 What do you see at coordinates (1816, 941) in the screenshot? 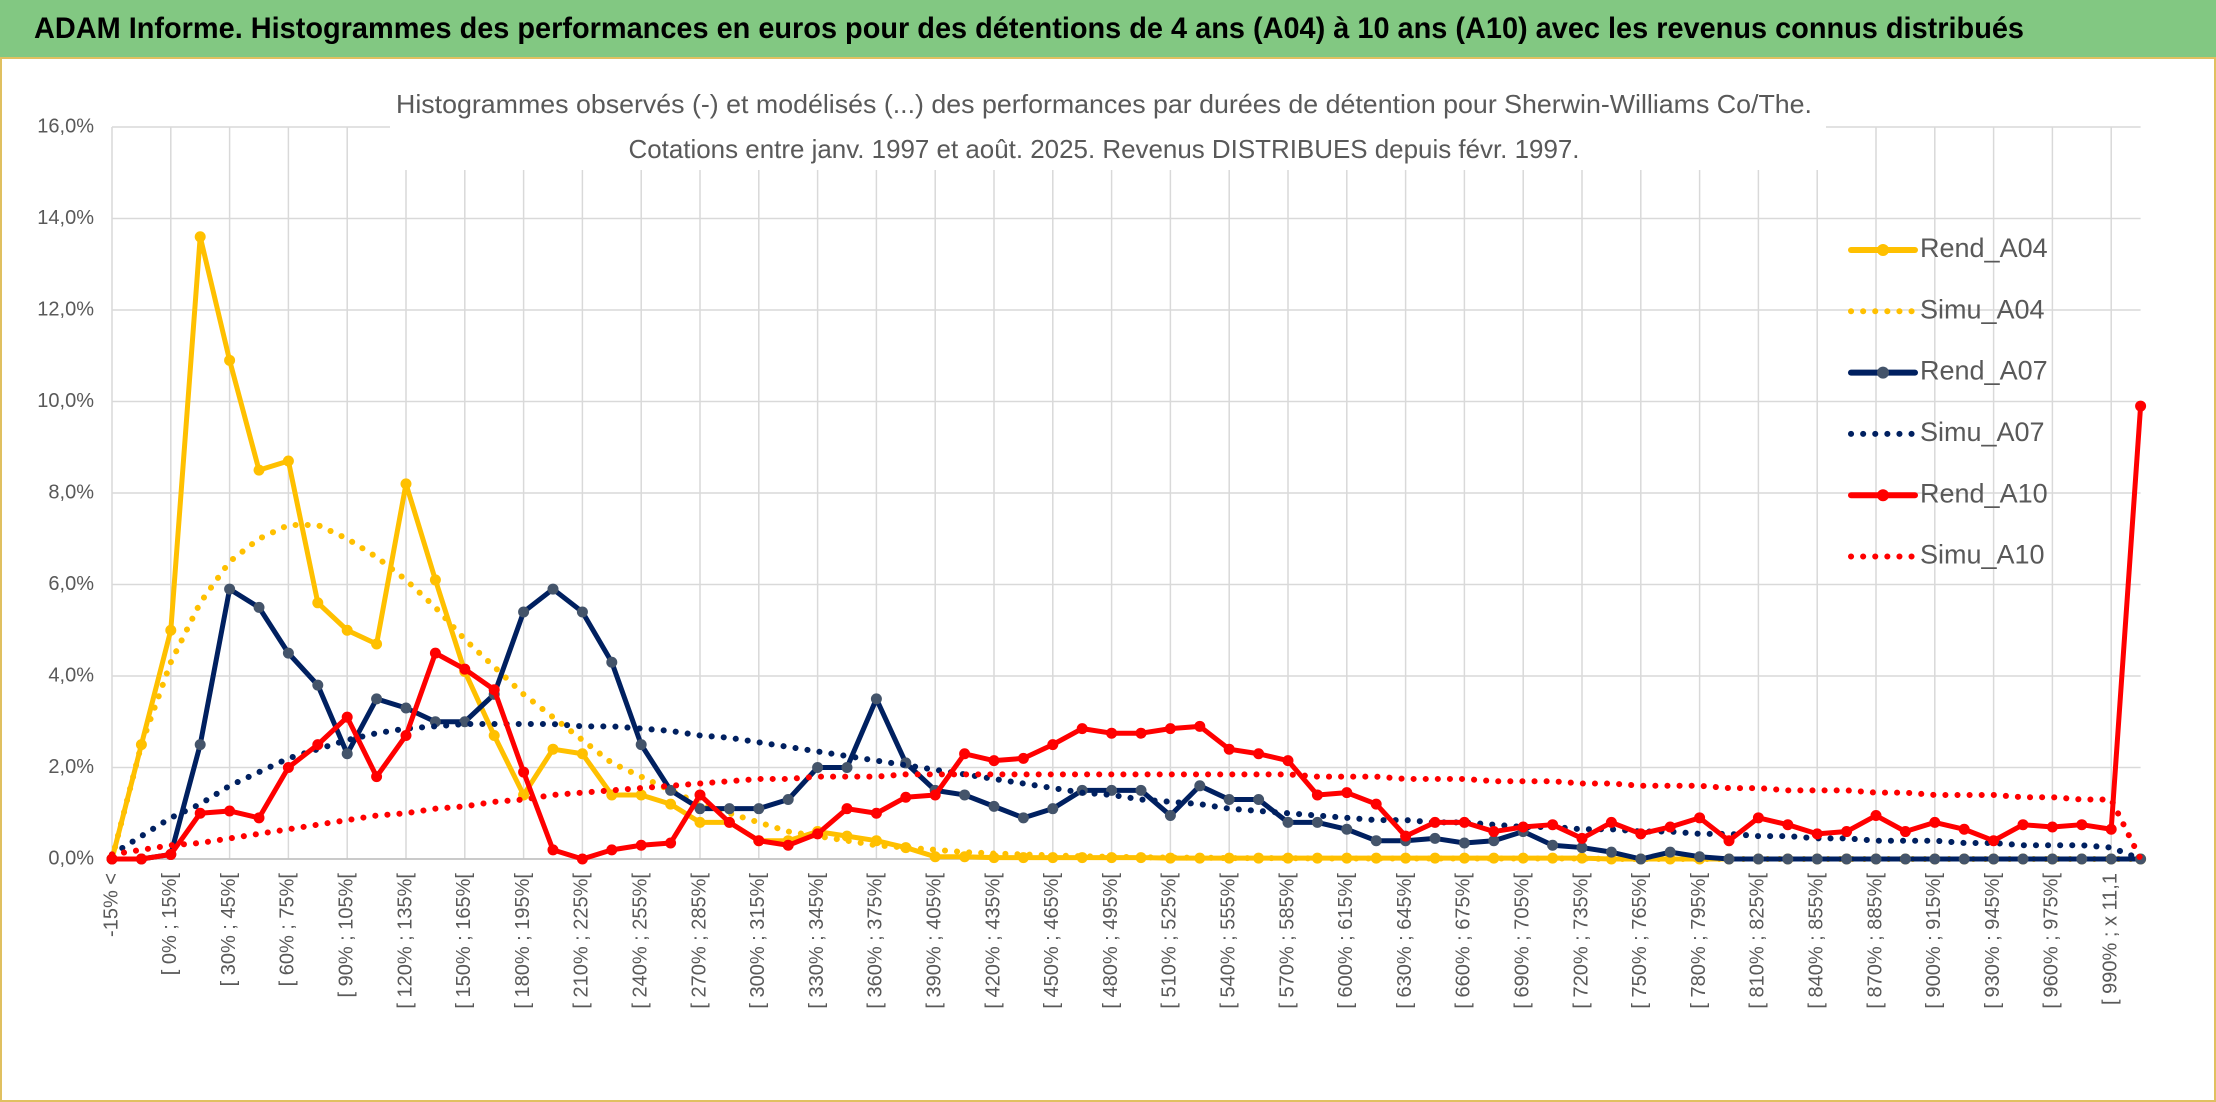
I see `x-tick-label: [ 840% ; 855%[` at bounding box center [1816, 941].